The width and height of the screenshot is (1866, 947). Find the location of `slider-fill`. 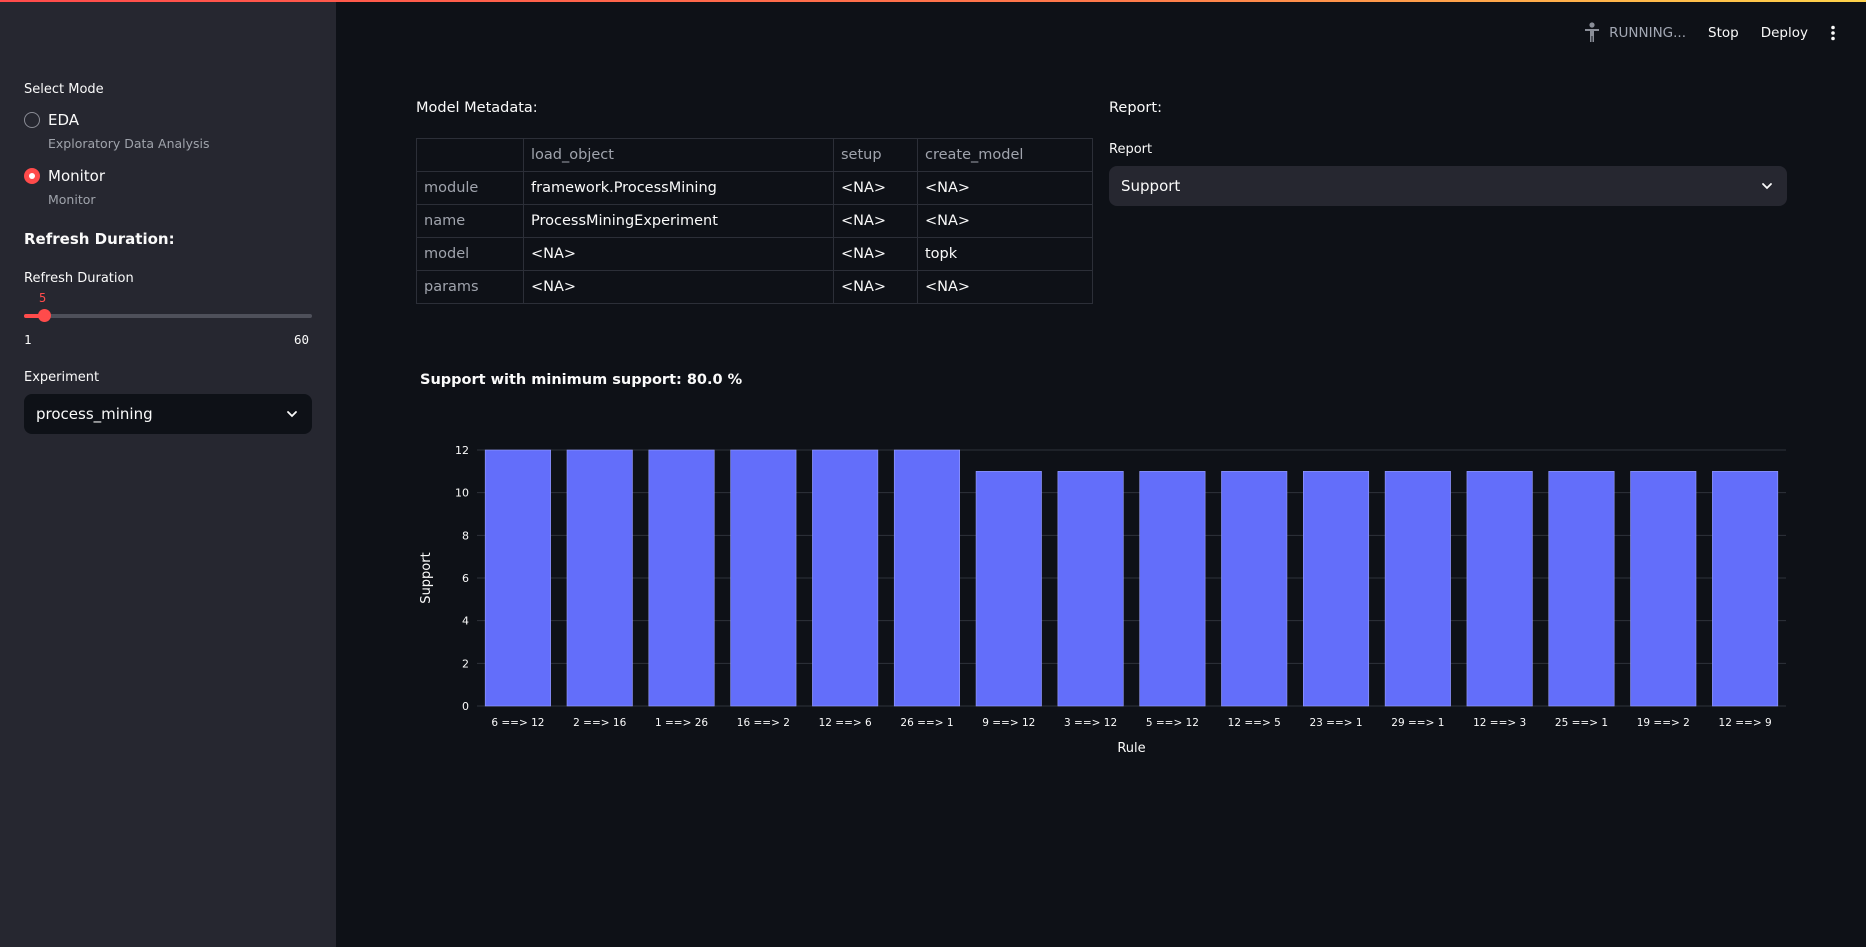

slider-fill is located at coordinates (34, 316).